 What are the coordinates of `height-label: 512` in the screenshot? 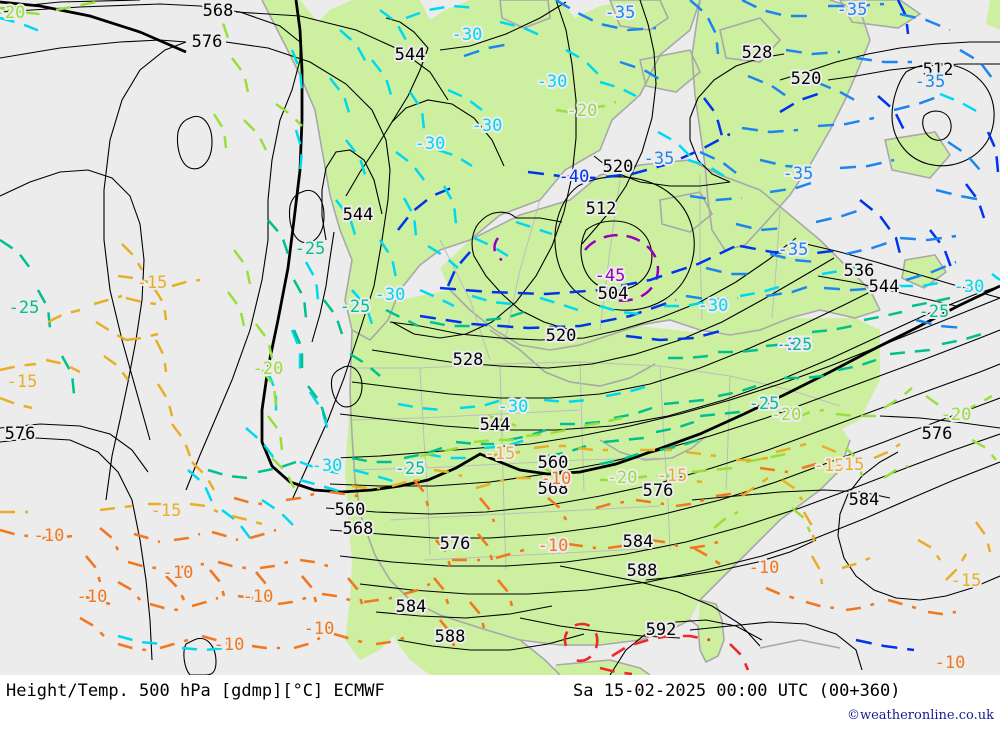 It's located at (601, 209).